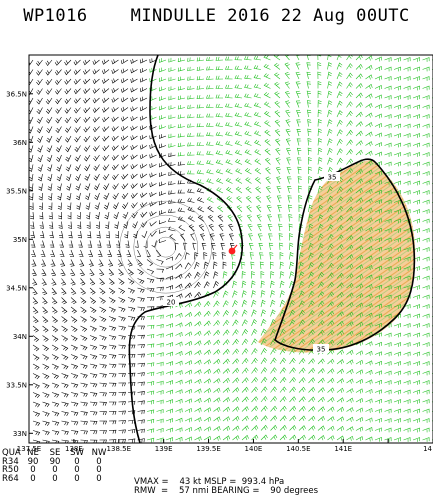  I want to click on column-header: NE, so click(33, 453).